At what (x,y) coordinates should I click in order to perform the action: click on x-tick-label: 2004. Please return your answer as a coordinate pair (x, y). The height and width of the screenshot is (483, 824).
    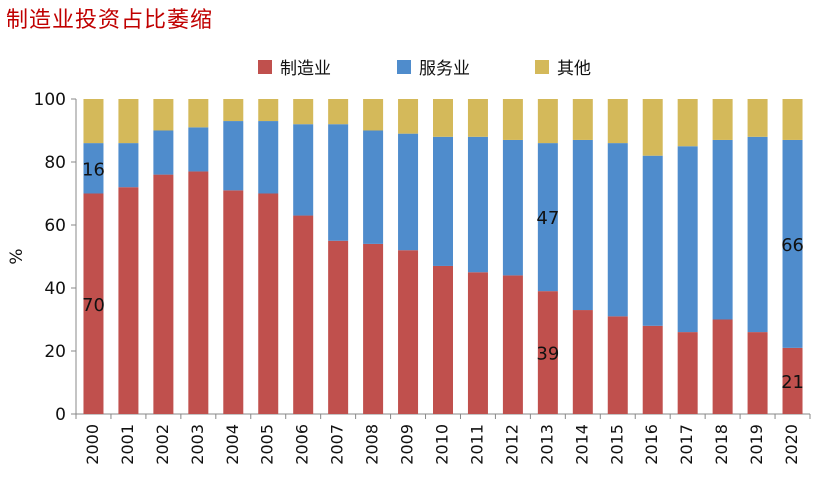
    Looking at the image, I should click on (232, 444).